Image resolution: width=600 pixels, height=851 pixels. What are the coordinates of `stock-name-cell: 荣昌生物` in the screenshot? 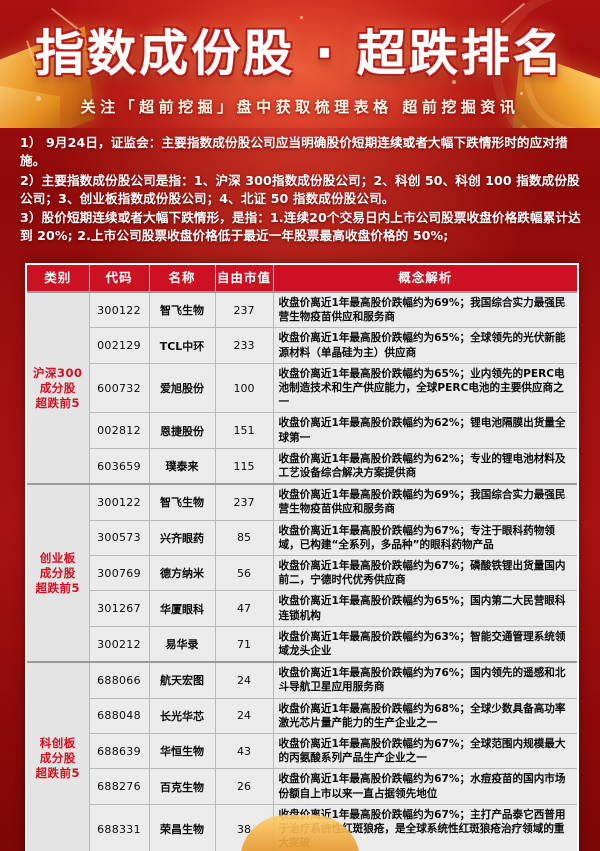 It's located at (182, 827).